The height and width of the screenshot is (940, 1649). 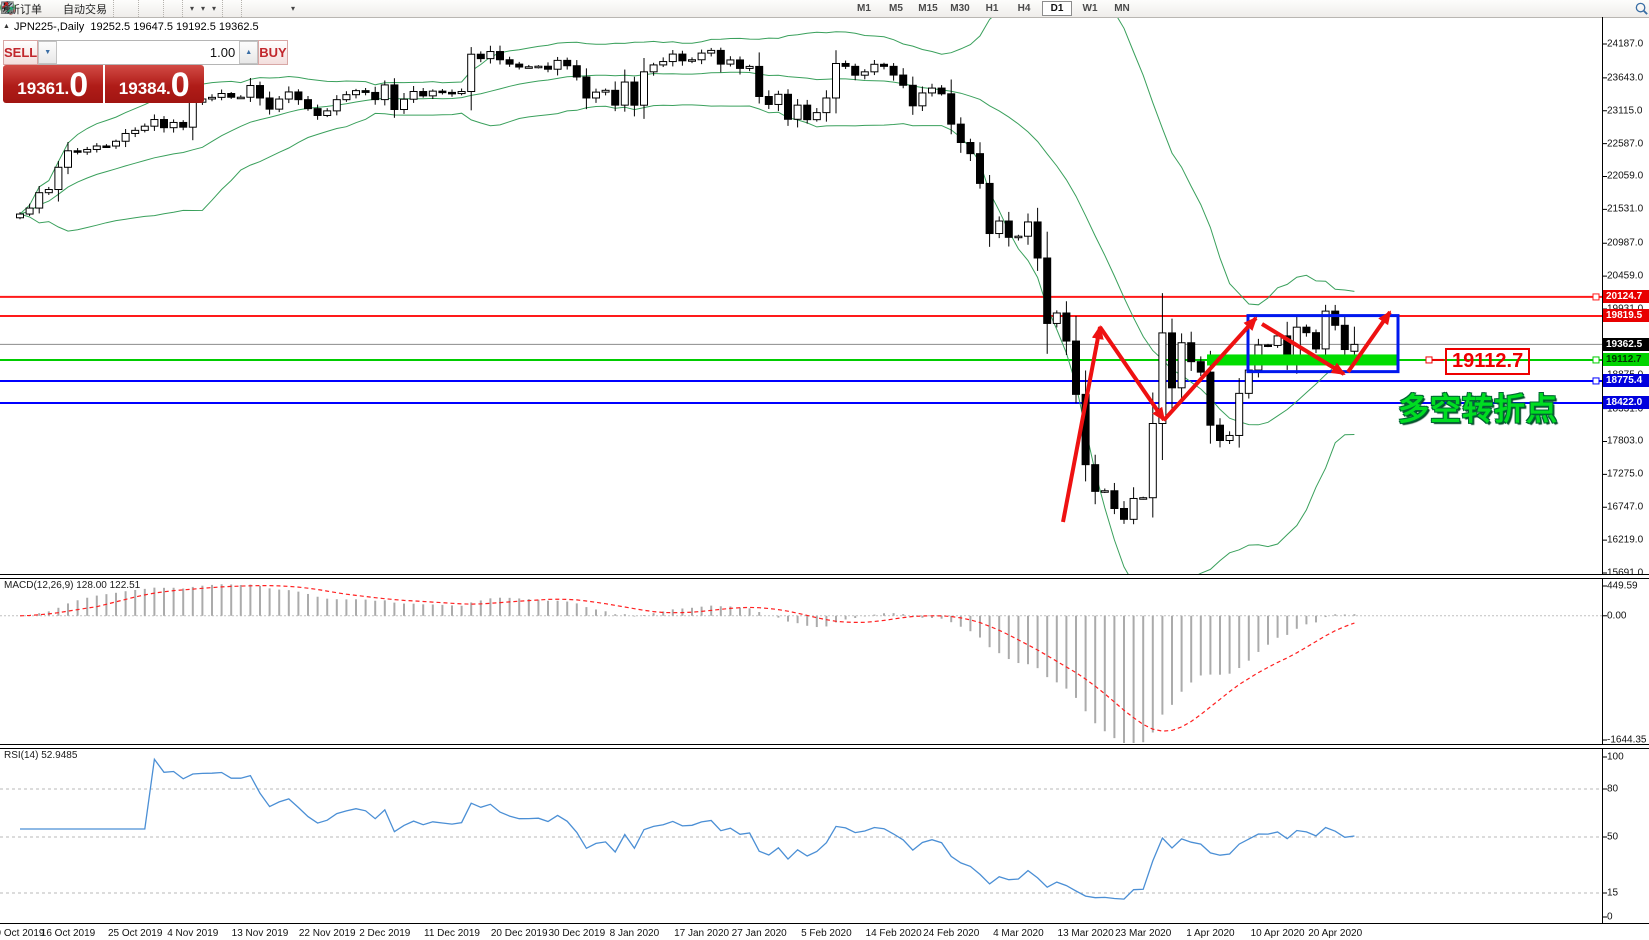 What do you see at coordinates (577, 933) in the screenshot?
I see `date-label: 30 Dec 2019` at bounding box center [577, 933].